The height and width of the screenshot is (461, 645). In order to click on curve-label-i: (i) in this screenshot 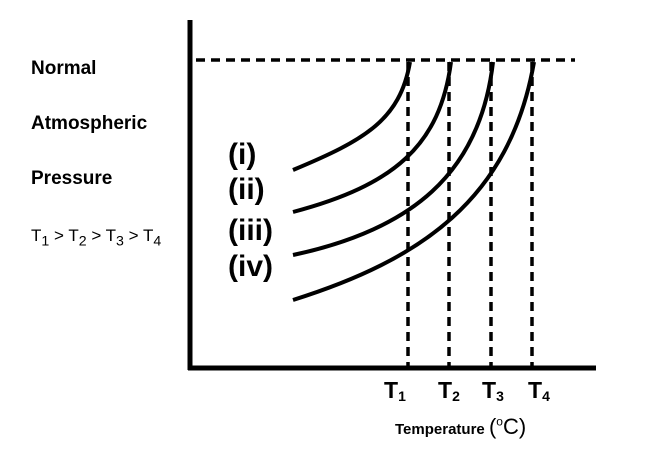, I will do `click(242, 154)`.